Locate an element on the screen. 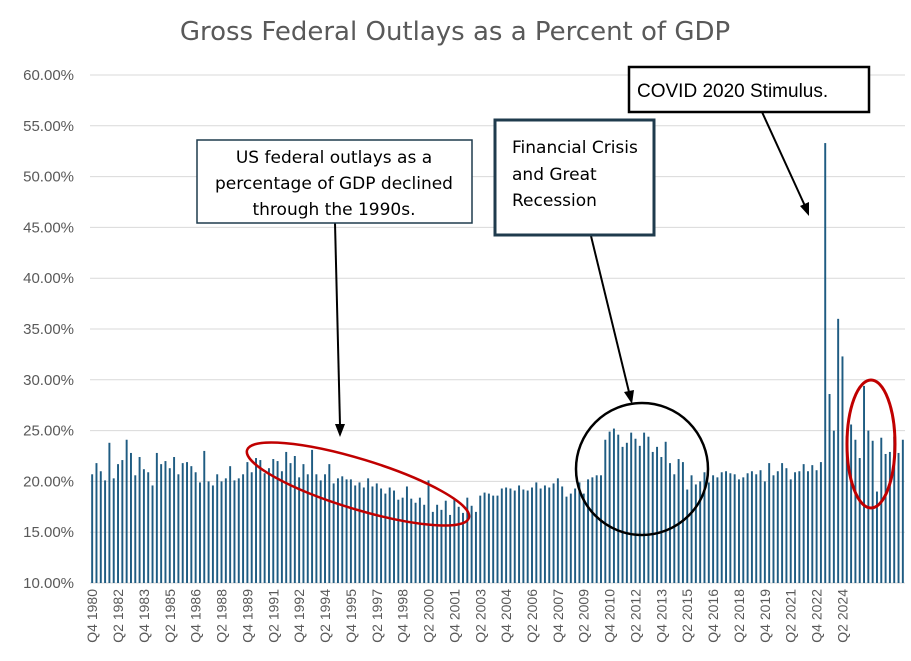 This screenshot has height=661, width=911. x-tick-label: Q4 1989 is located at coordinates (247, 616).